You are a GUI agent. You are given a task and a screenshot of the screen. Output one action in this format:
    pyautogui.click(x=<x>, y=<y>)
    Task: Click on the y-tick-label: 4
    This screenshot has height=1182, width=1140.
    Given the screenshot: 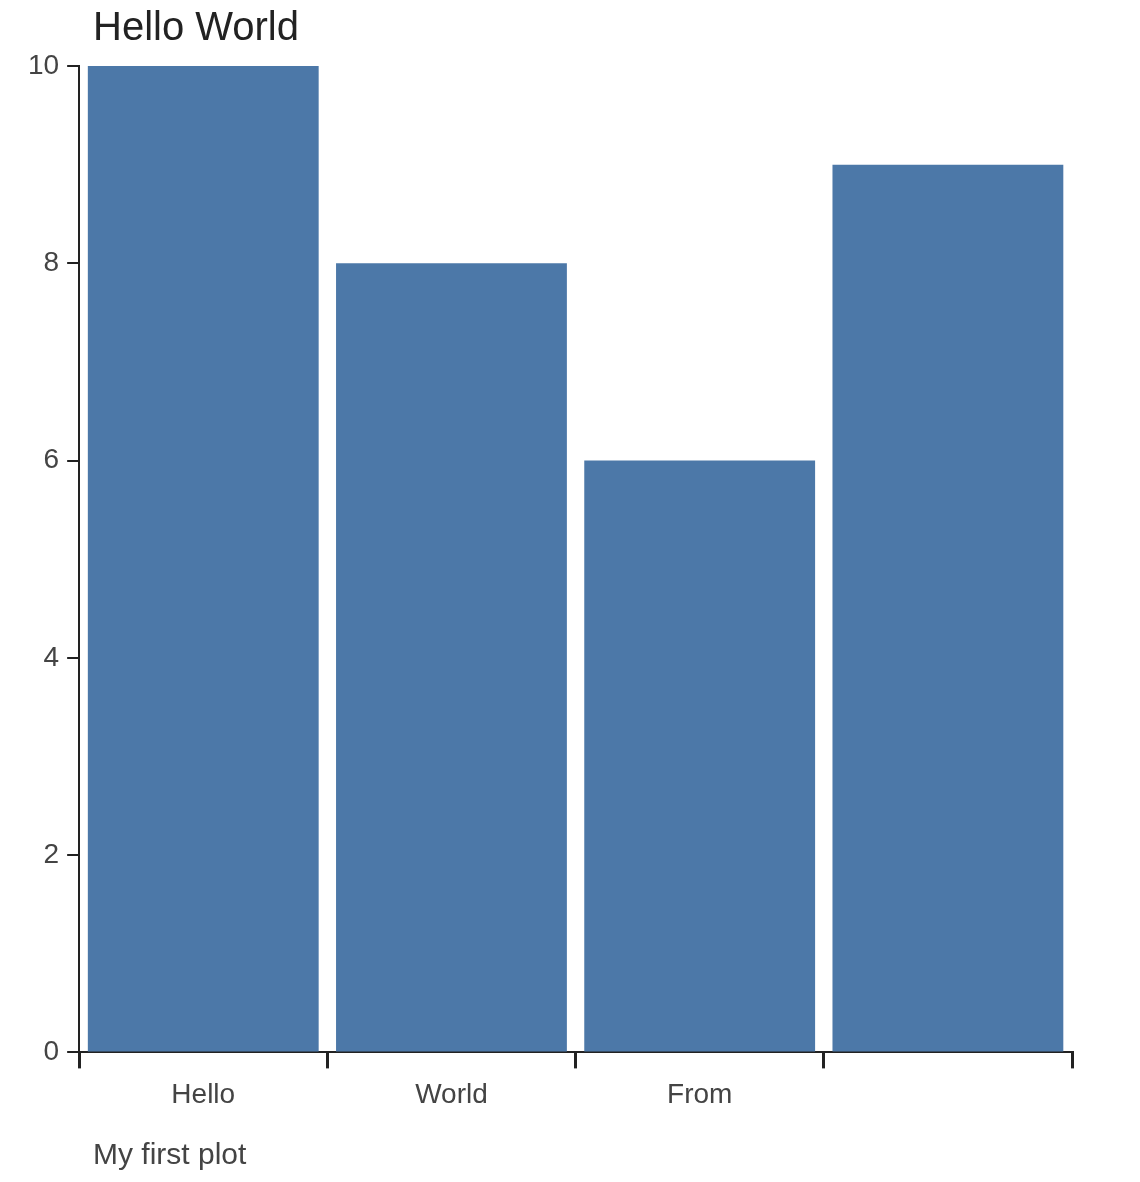 What is the action you would take?
    pyautogui.click(x=51, y=656)
    